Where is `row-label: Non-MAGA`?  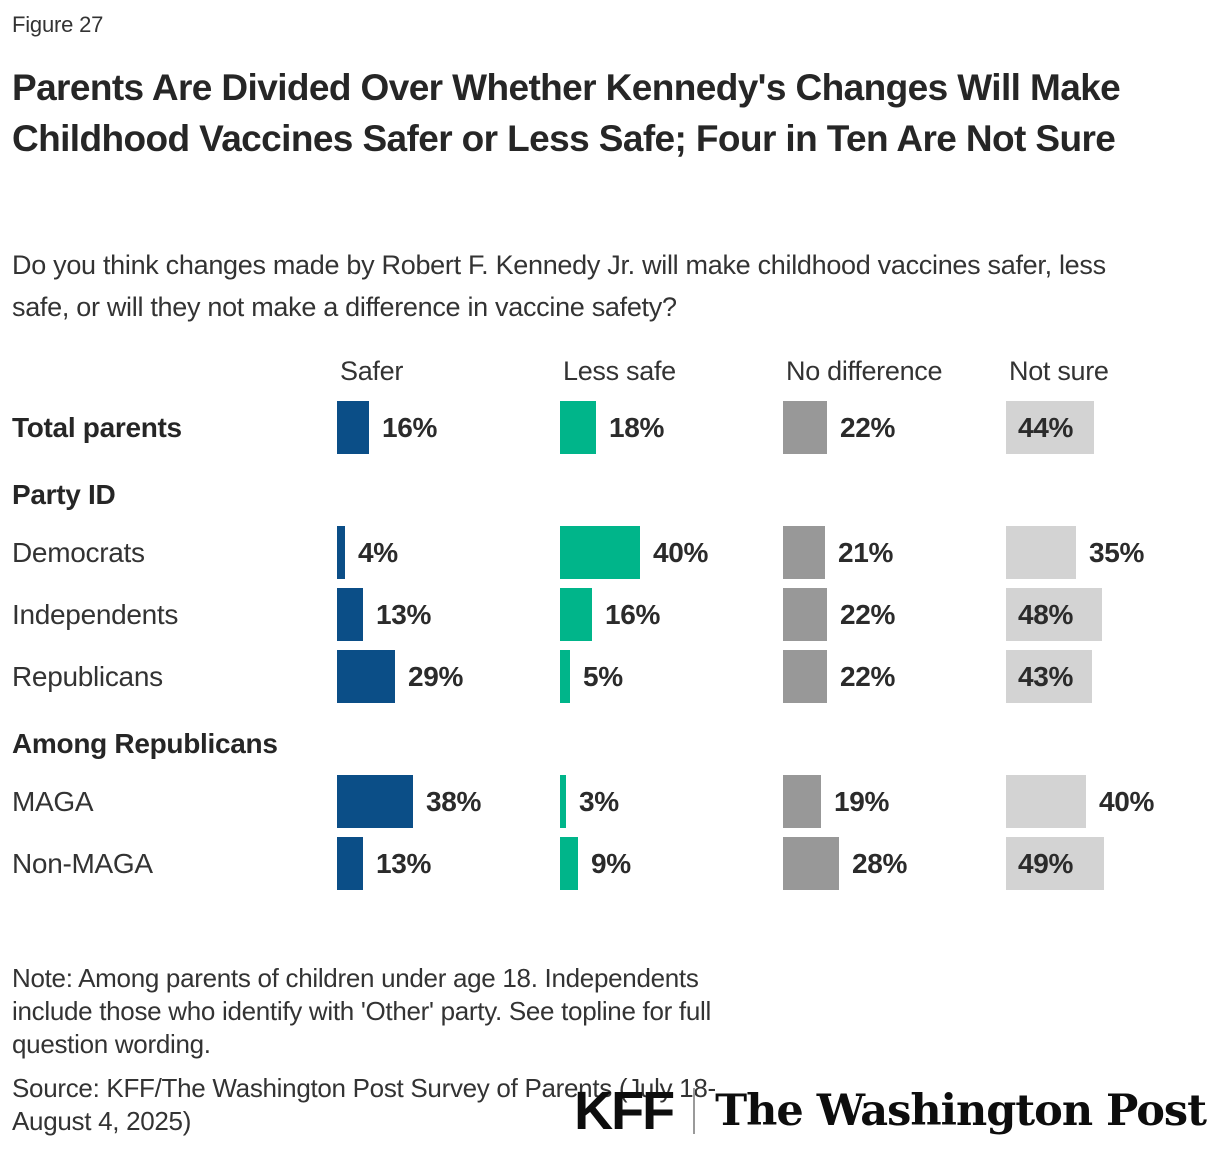 row-label: Non-MAGA is located at coordinates (82, 863).